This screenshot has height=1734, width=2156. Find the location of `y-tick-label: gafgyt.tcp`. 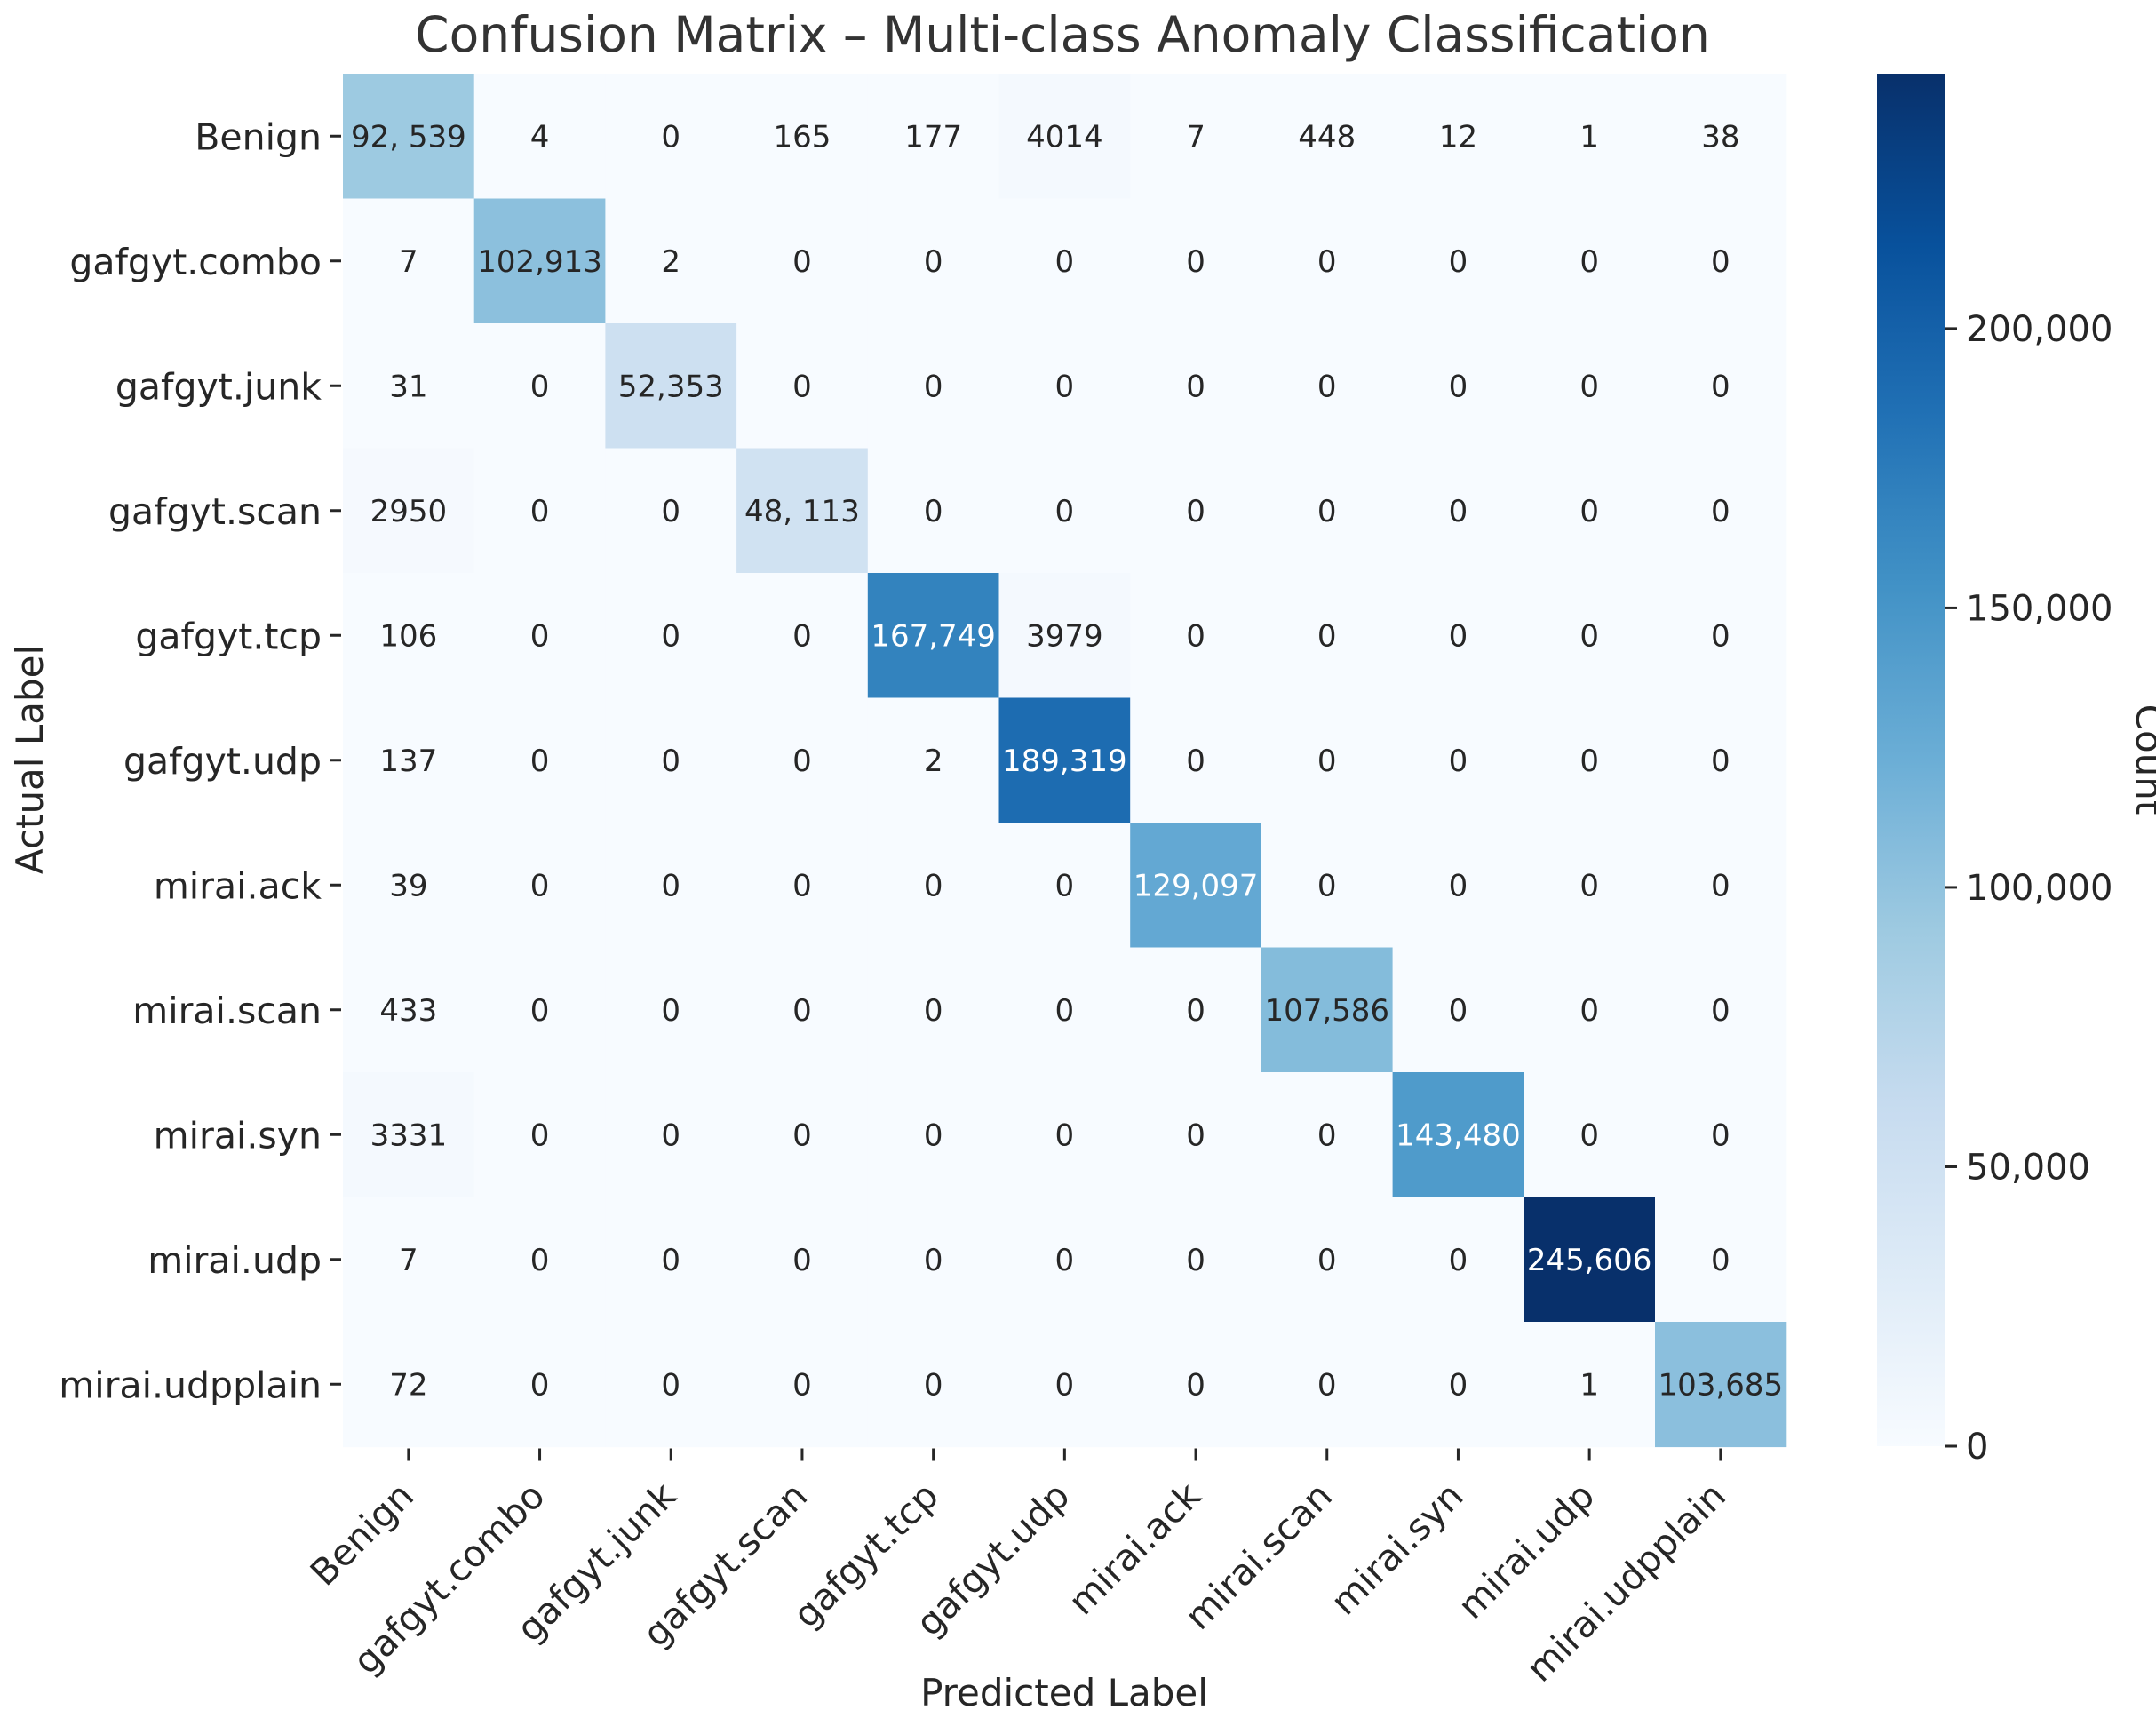

y-tick-label: gafgyt.tcp is located at coordinates (228, 636).